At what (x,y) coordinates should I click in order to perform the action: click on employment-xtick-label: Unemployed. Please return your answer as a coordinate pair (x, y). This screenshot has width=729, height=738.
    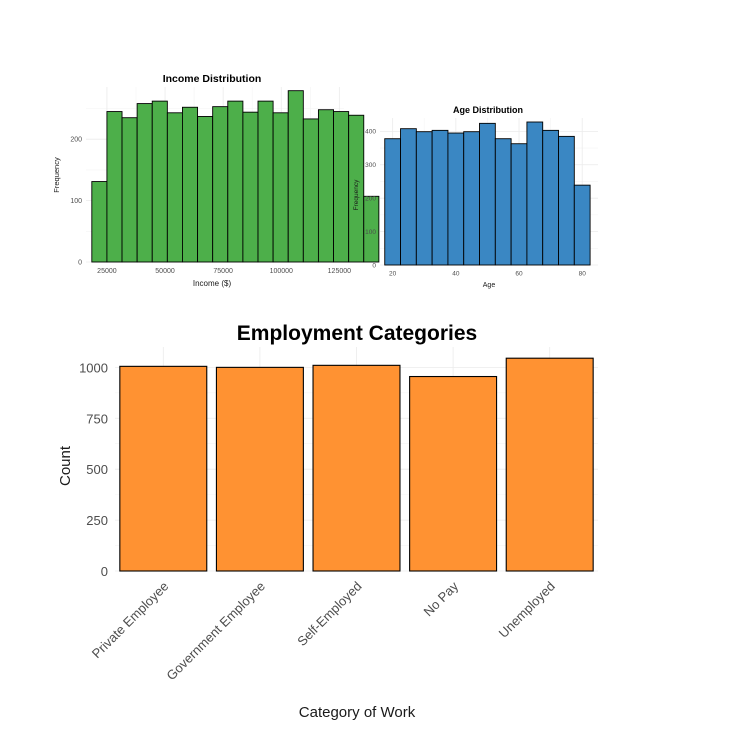
    Looking at the image, I should click on (527, 610).